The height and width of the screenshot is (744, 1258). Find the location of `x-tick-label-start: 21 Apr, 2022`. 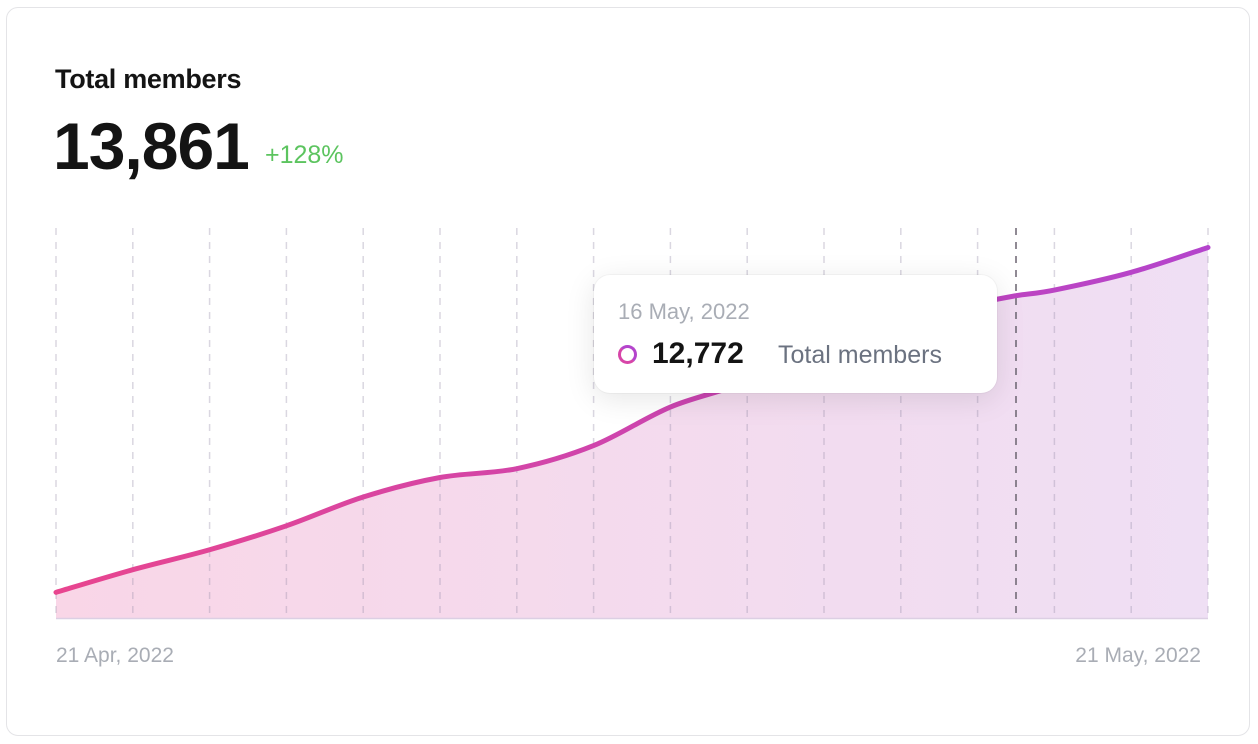

x-tick-label-start: 21 Apr, 2022 is located at coordinates (115, 655).